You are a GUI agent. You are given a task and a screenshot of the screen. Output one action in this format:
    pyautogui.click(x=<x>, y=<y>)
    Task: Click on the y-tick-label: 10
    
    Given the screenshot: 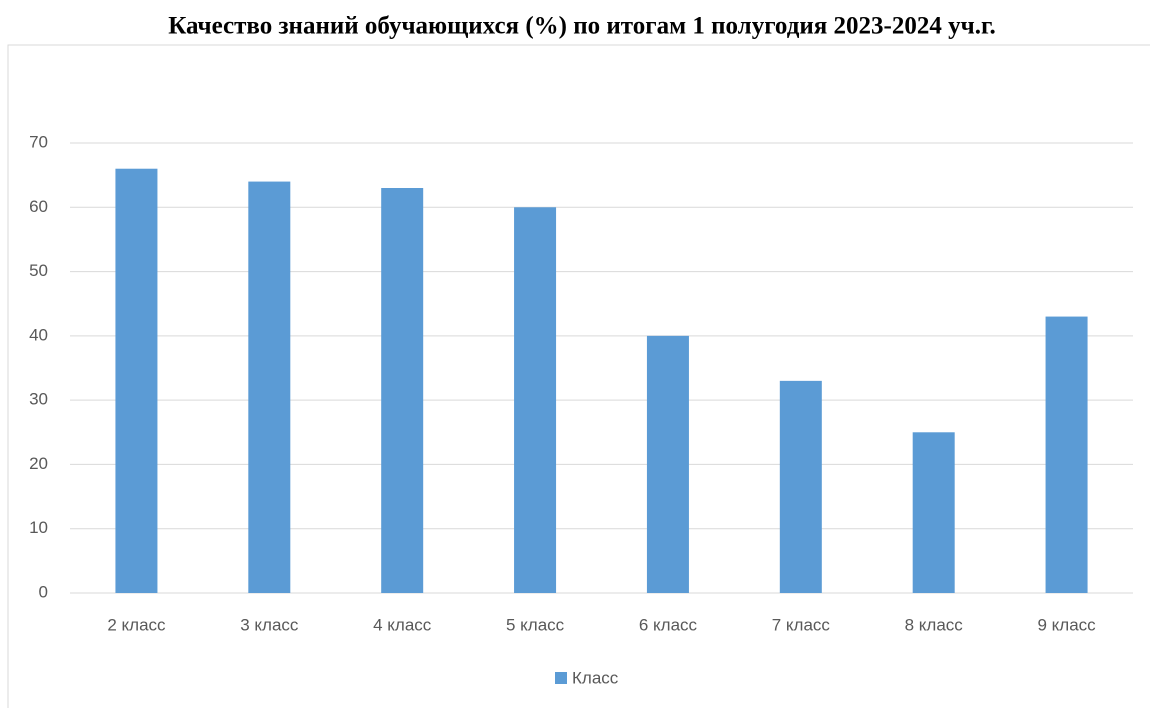 What is the action you would take?
    pyautogui.click(x=38, y=527)
    